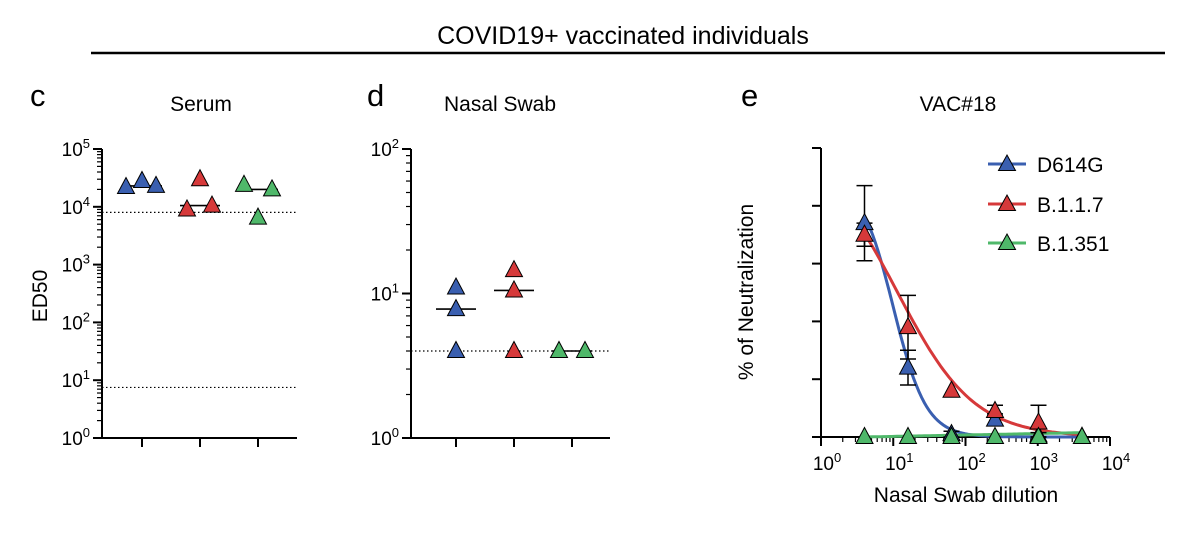  I want to click on panel1-y-tick-label-1: 10¹, so click(385, 293).